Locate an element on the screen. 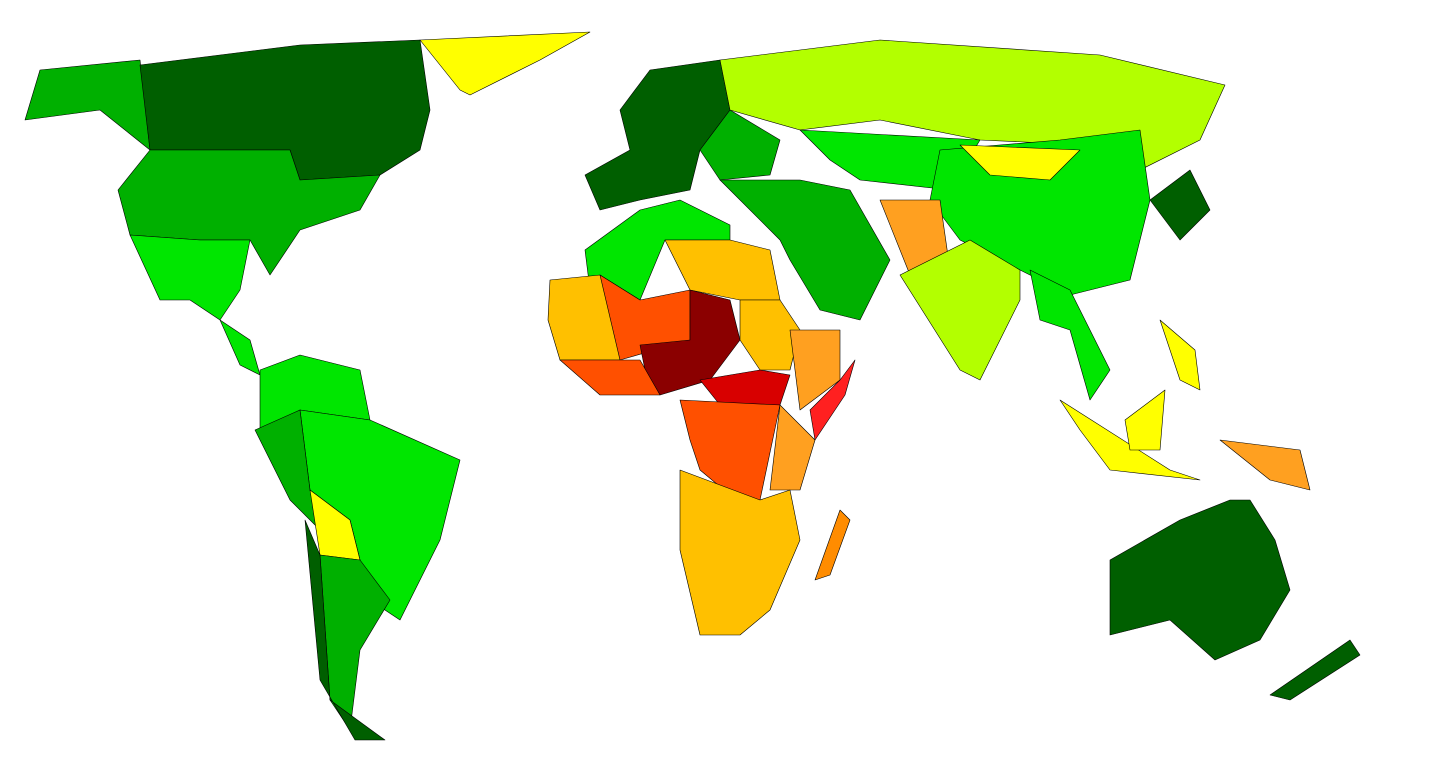 The width and height of the screenshot is (1456, 766). new-zealand is located at coordinates (1315, 670).